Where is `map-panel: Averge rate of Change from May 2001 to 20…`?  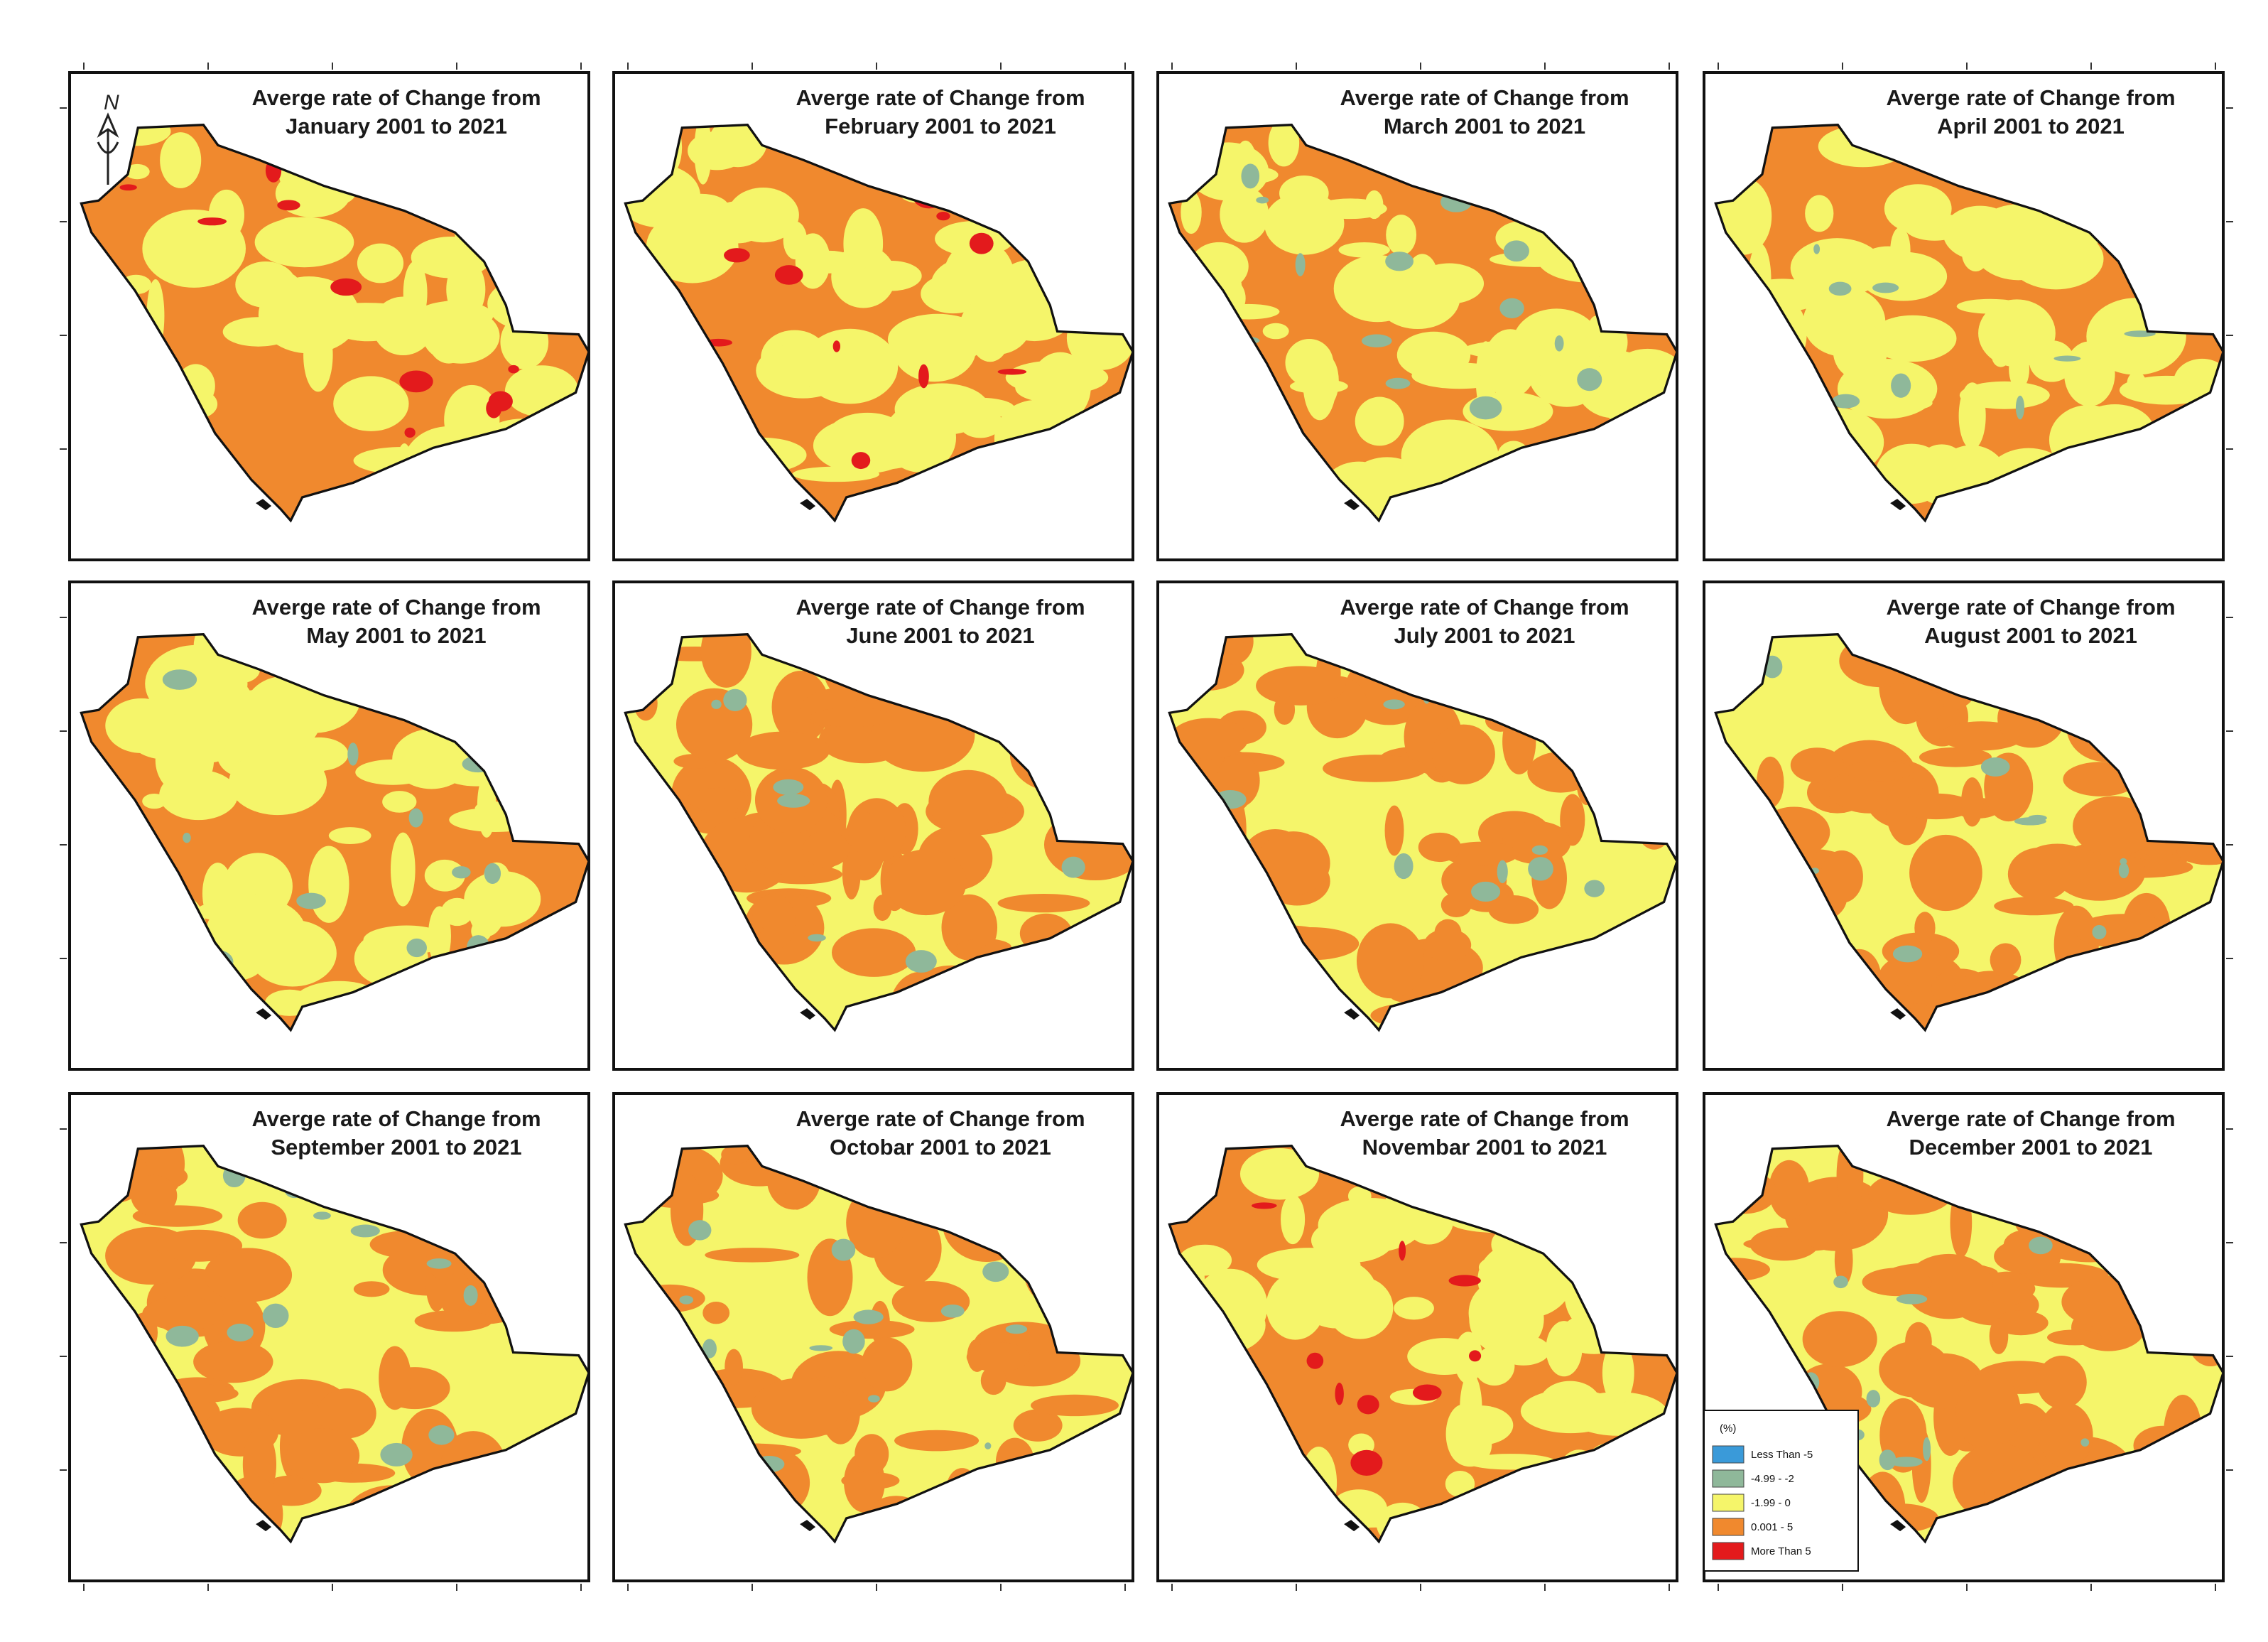
map-panel: Averge rate of Change from May 2001 to 20… is located at coordinates (329, 825).